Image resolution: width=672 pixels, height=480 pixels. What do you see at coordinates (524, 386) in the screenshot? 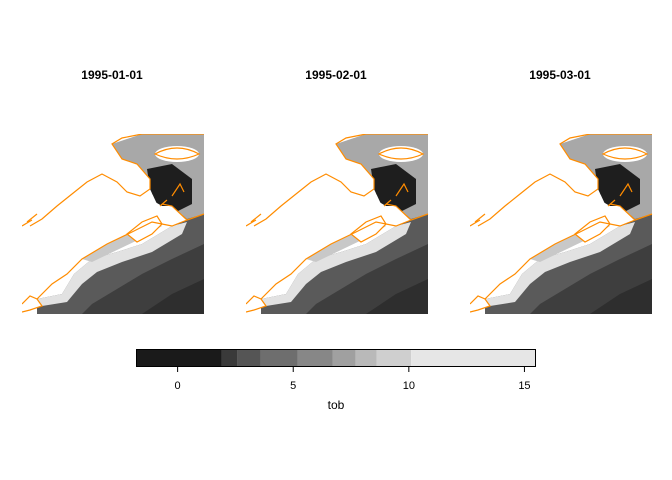
I see `legend-tick-label-3: 15` at bounding box center [524, 386].